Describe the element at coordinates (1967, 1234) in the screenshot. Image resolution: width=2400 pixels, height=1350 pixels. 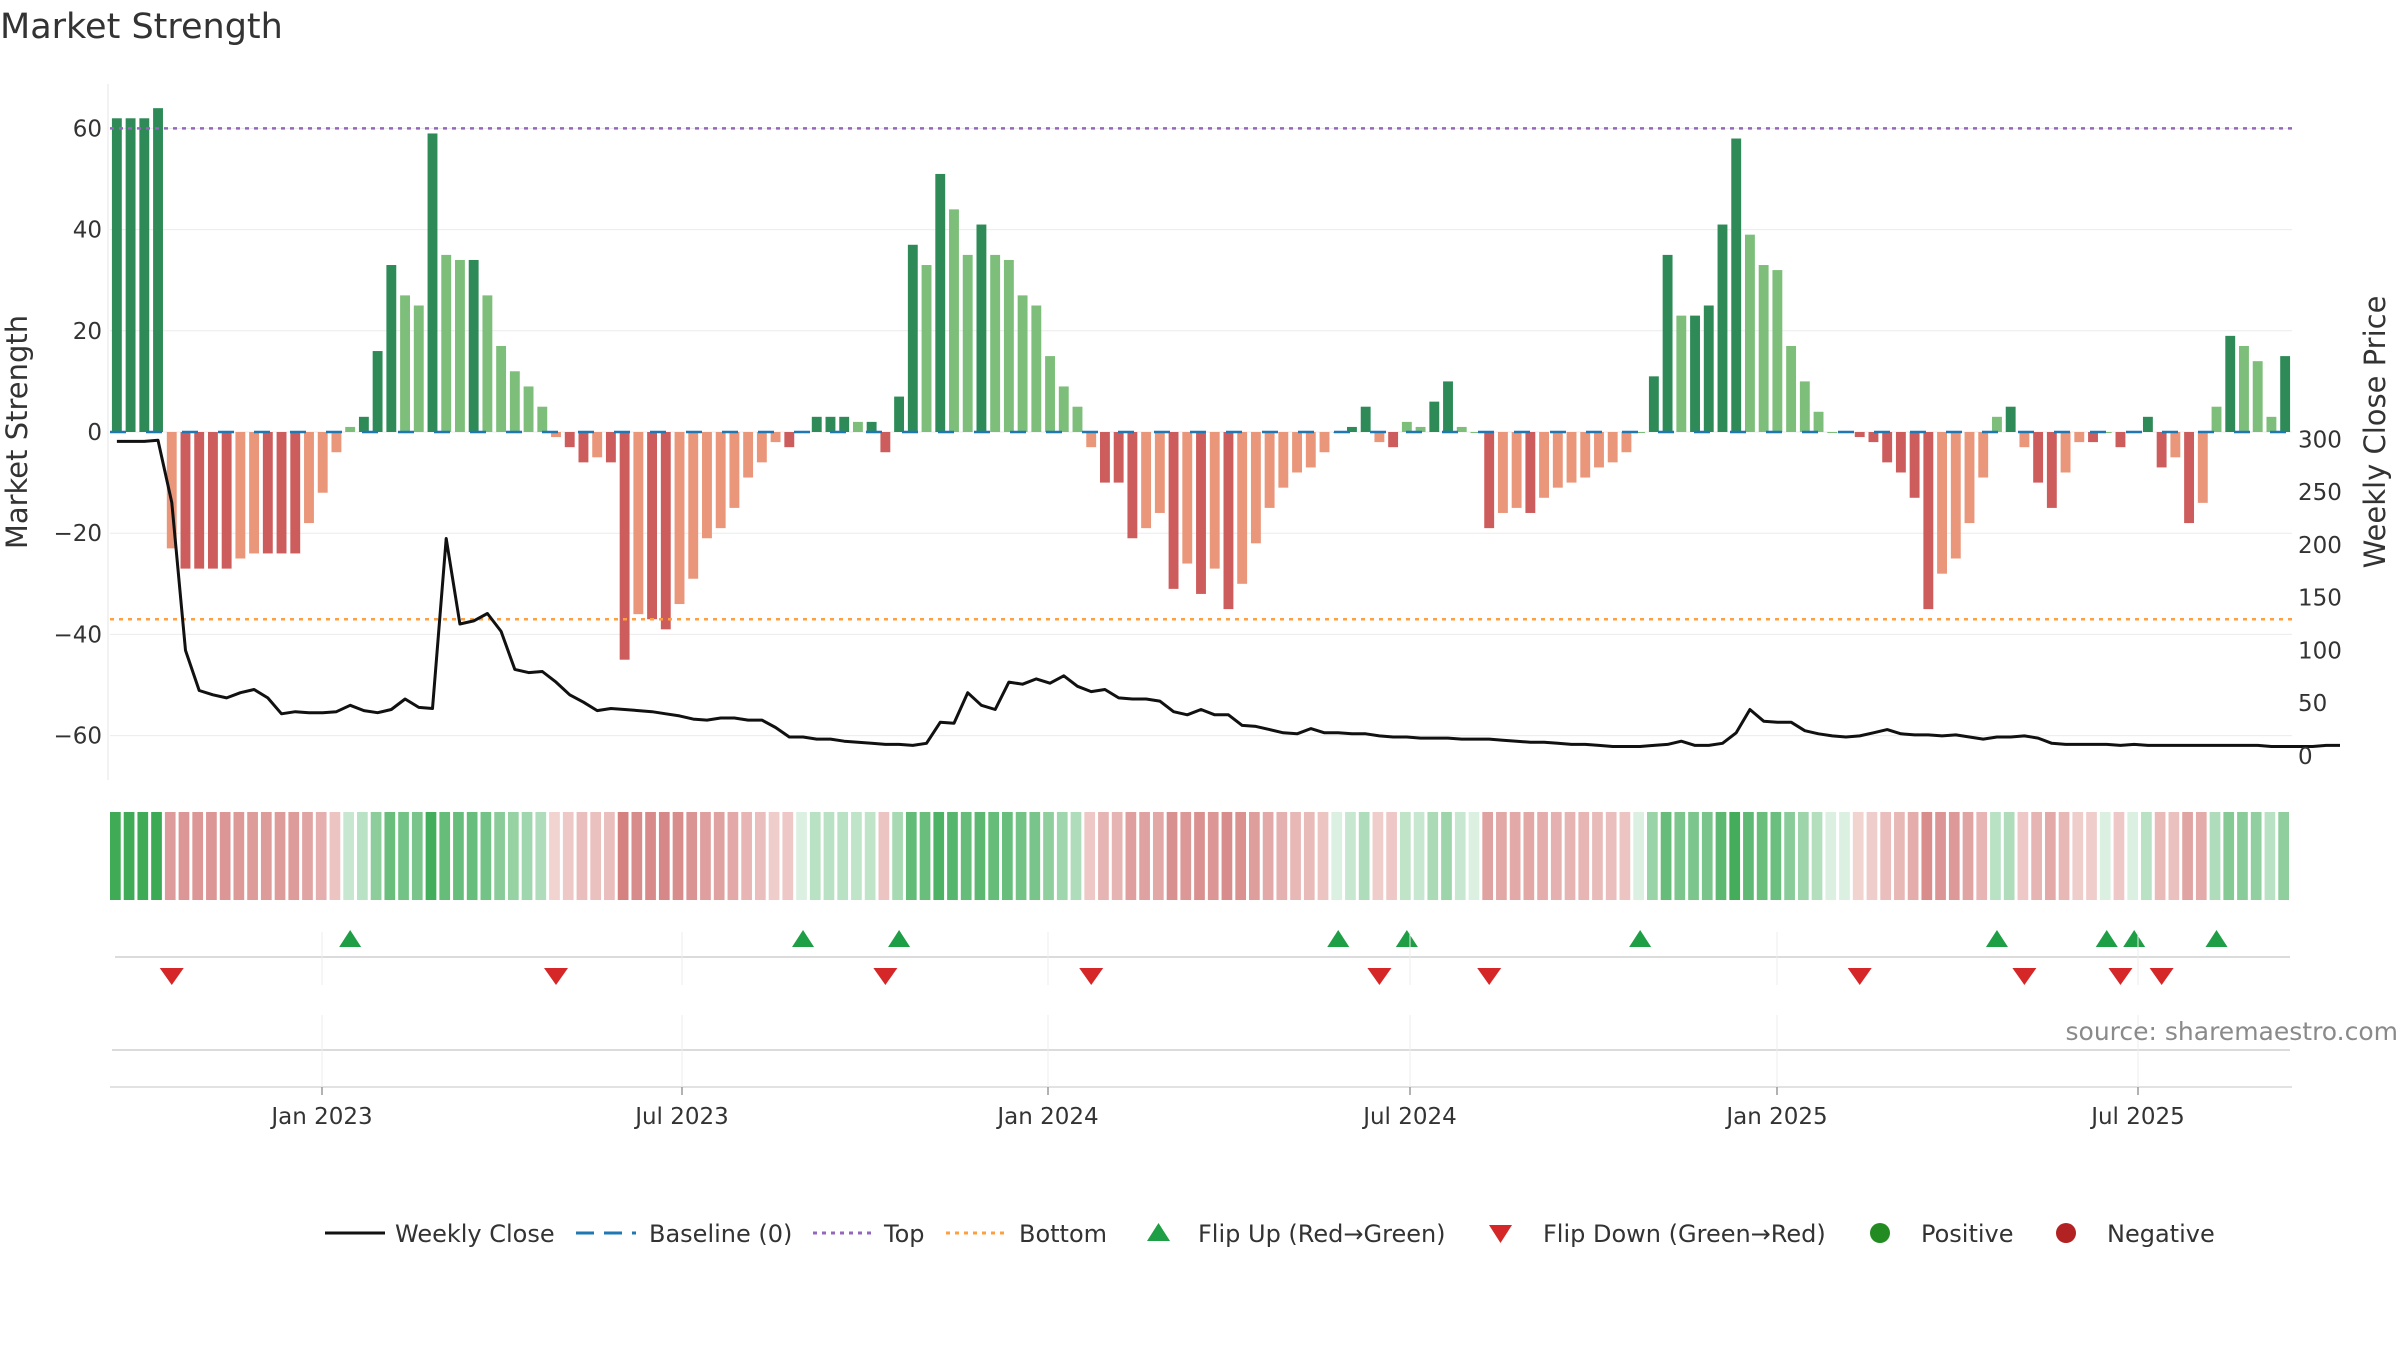
I see `legend-positive-label: Positive` at that location.